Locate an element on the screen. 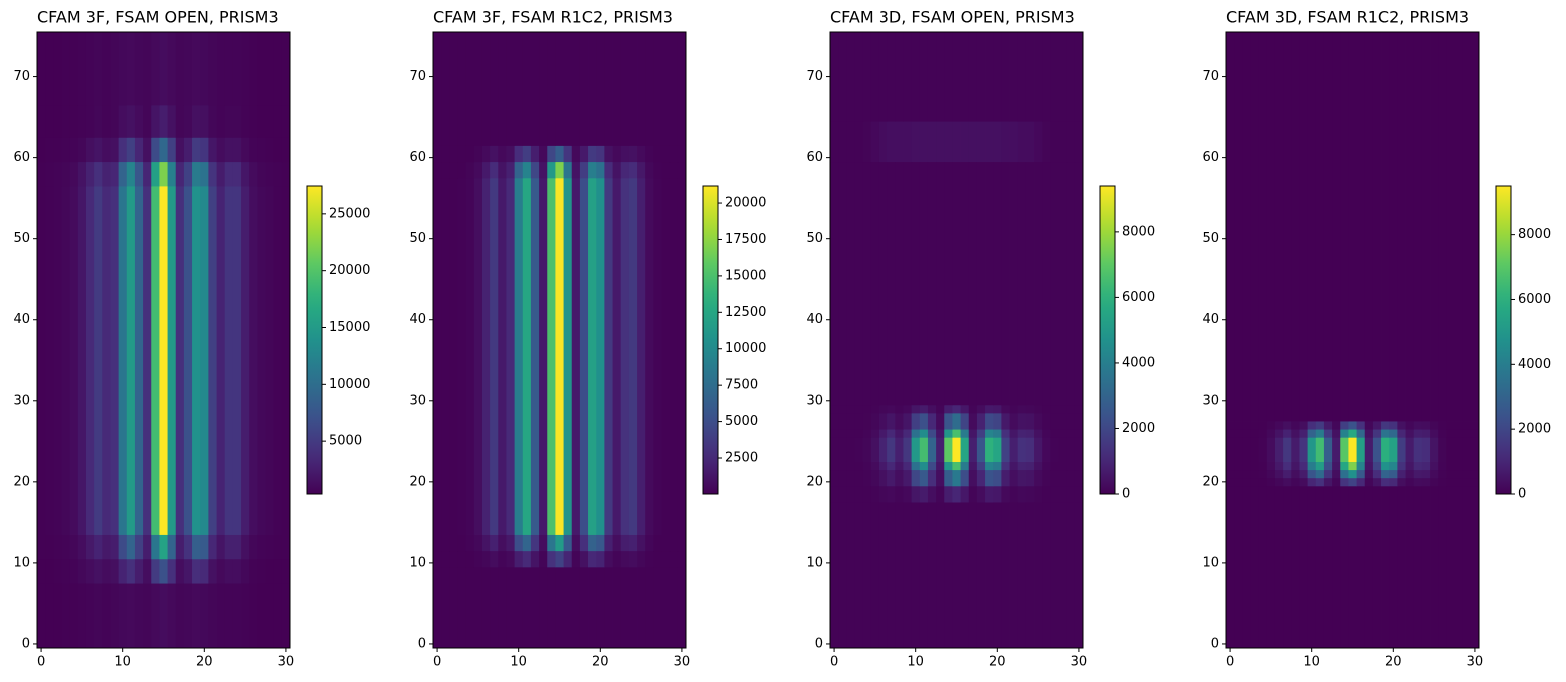  x-tick-label: 0 is located at coordinates (41, 662).